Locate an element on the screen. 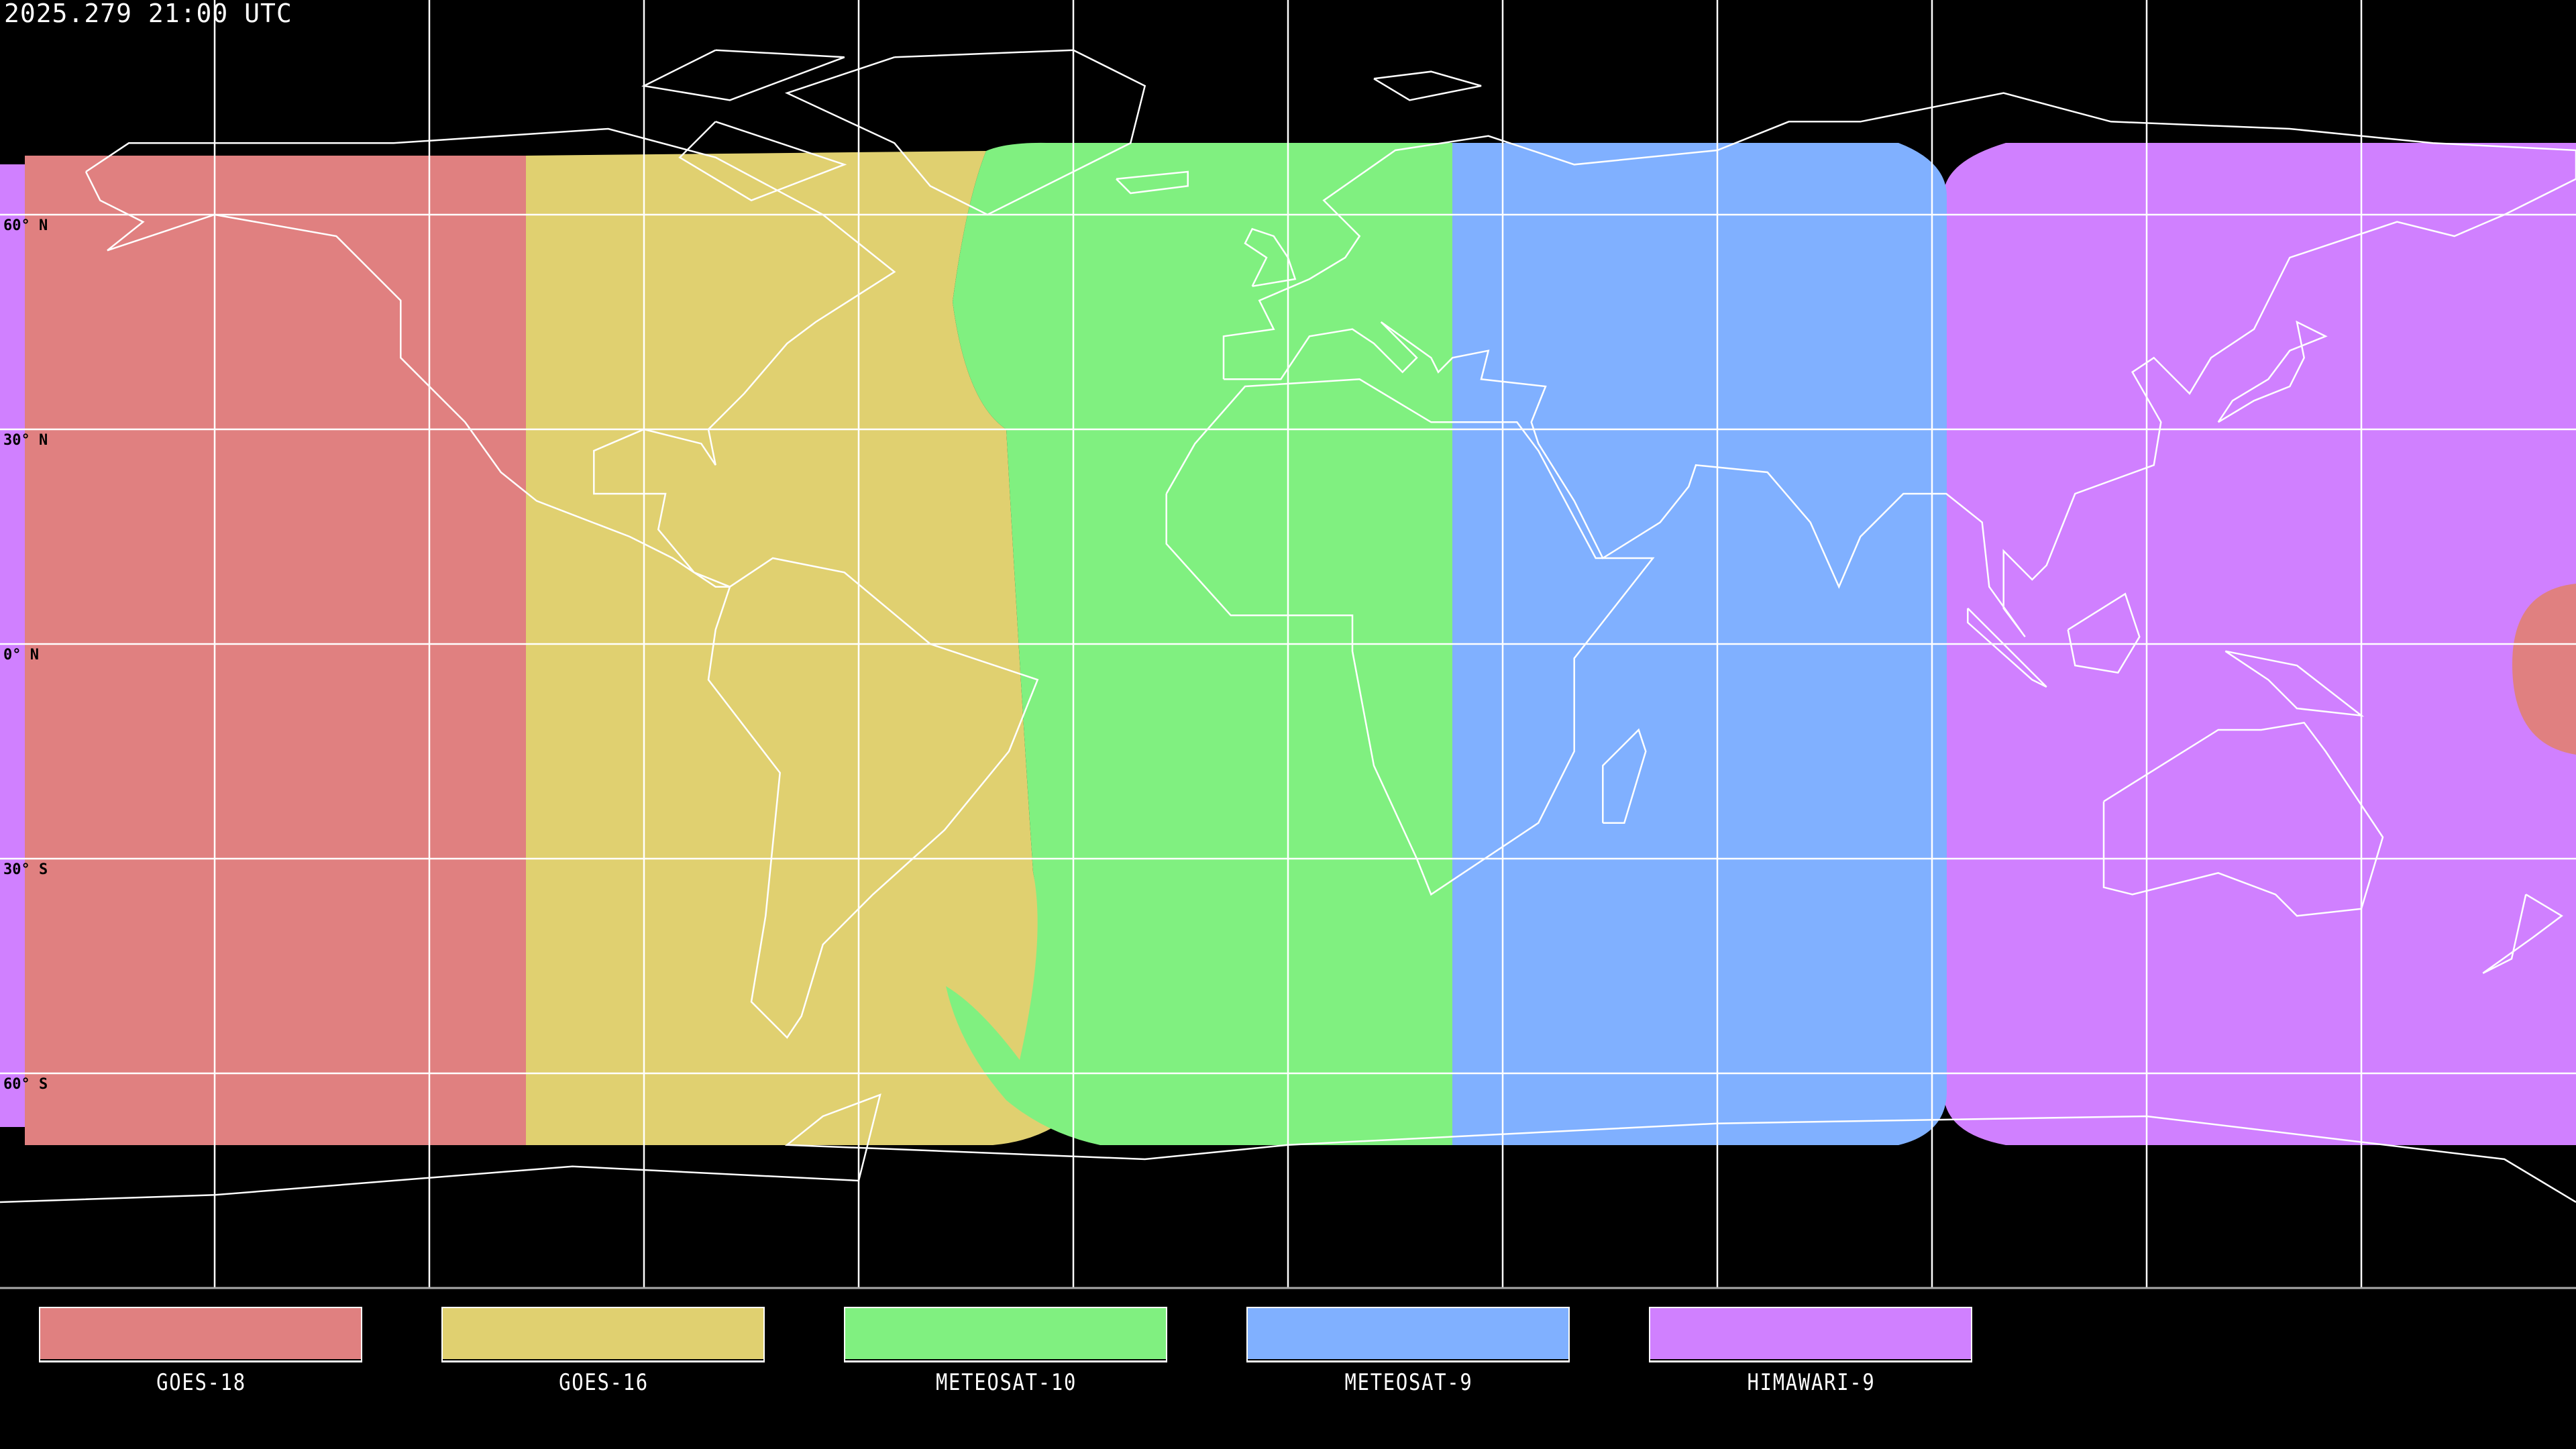 The height and width of the screenshot is (1449, 2576). legend-item-meteosat-10: METEOSAT-10 is located at coordinates (1006, 1351).